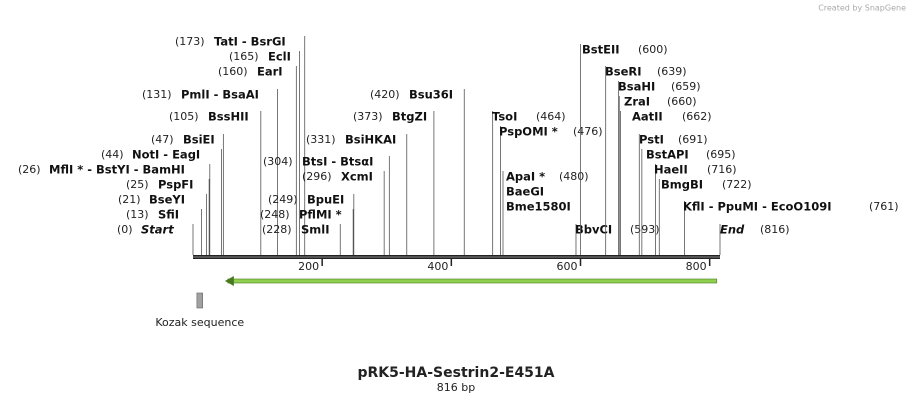 This screenshot has width=913, height=404. What do you see at coordinates (125, 229) in the screenshot?
I see `site-position: (0)` at bounding box center [125, 229].